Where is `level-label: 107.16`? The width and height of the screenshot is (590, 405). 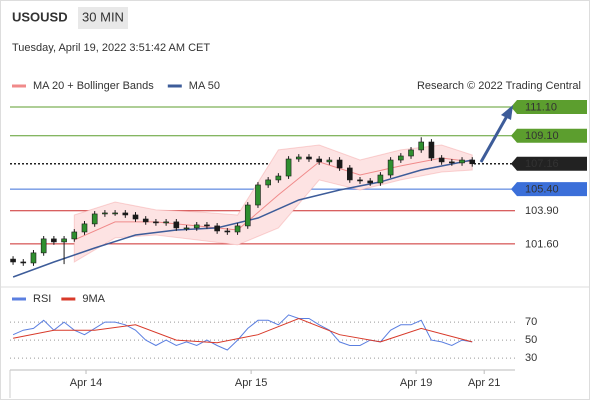
level-label: 107.16 is located at coordinates (542, 164).